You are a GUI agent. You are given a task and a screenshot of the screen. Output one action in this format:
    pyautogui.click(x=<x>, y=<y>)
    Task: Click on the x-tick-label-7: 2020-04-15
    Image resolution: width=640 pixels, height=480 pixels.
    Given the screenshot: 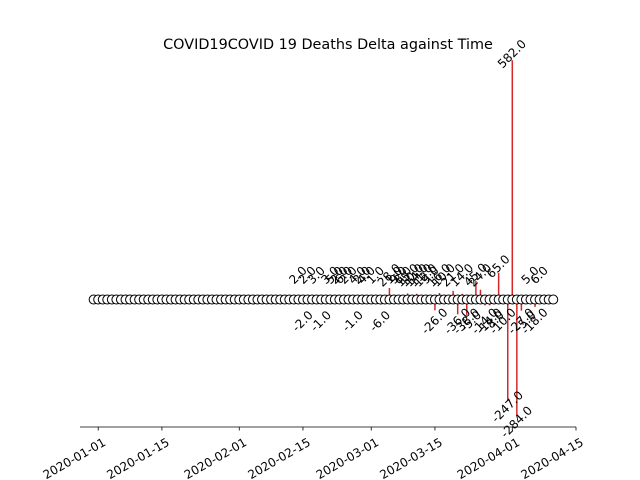 What is the action you would take?
    pyautogui.click(x=551, y=457)
    